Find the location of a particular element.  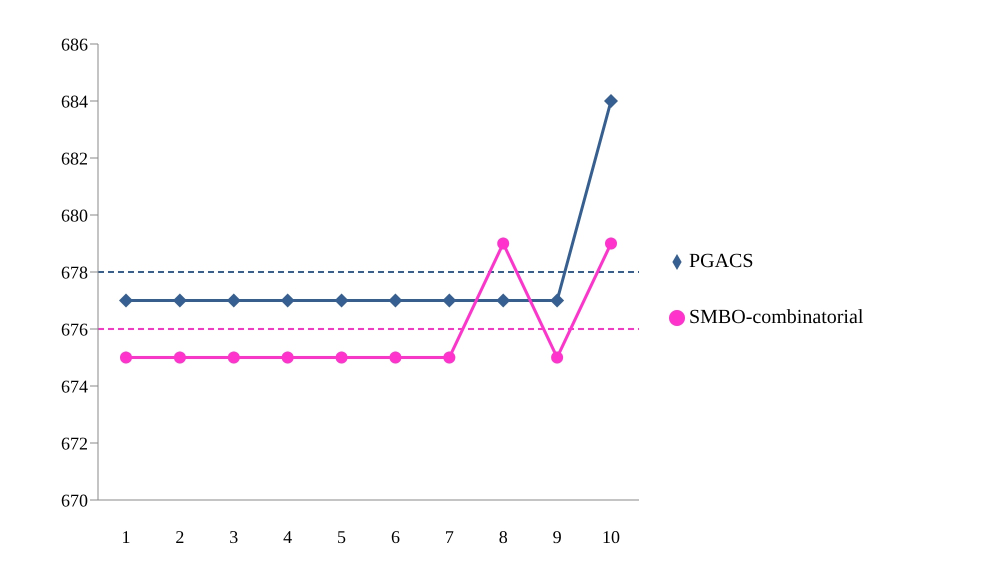

y-tick-label: 674 is located at coordinates (74, 386).